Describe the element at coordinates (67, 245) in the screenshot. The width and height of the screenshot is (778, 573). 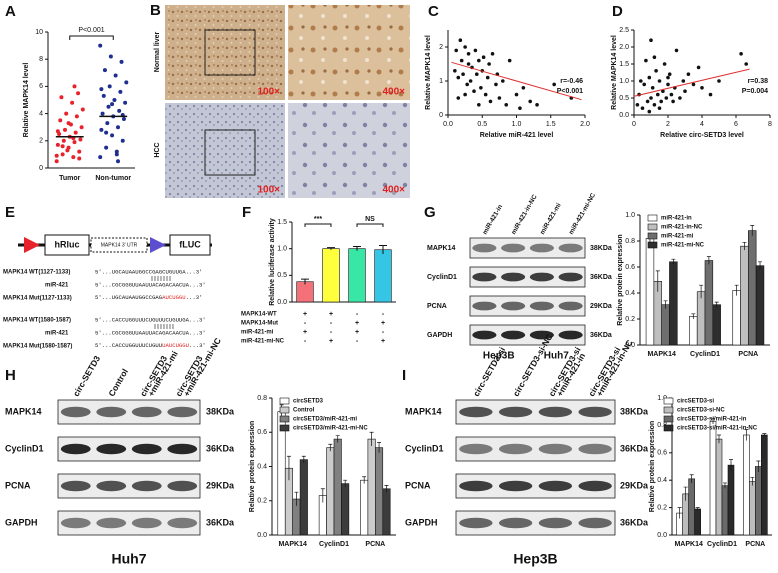
I see `gene-box` at that location.